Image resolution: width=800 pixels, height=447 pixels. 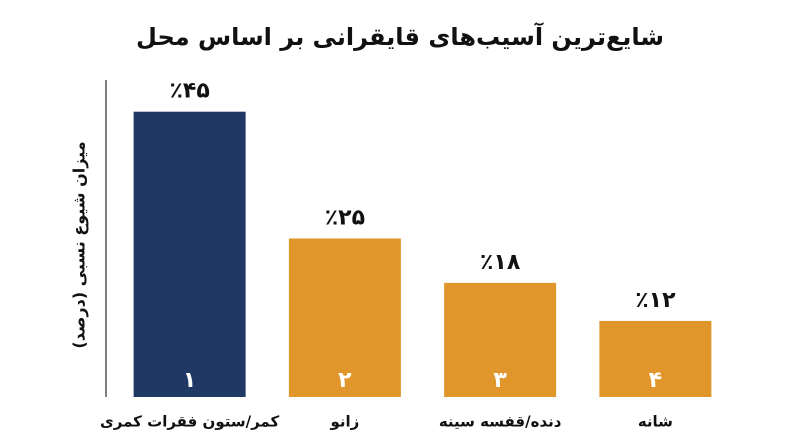 What do you see at coordinates (189, 422) in the screenshot?
I see `x-tick-label: کمر/ستون فقرات کمری` at bounding box center [189, 422].